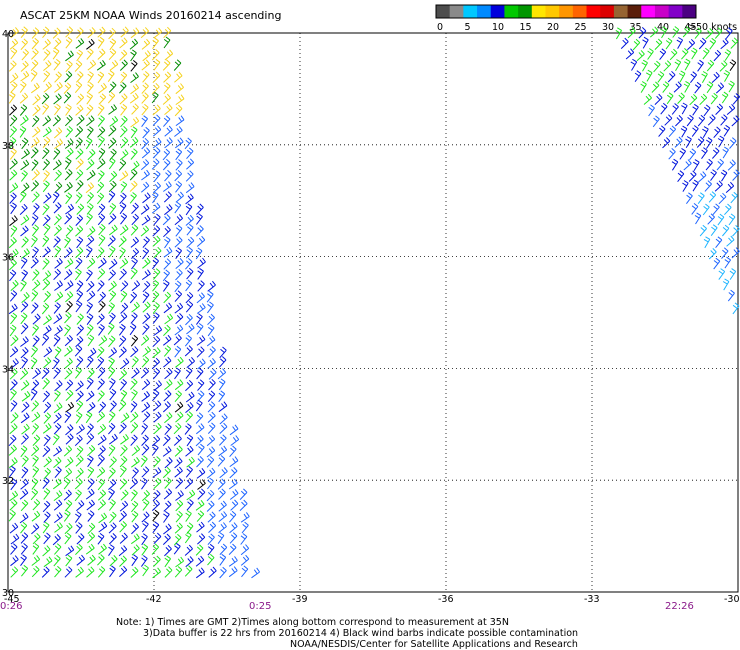 This screenshot has height=650, width=740. Describe the element at coordinates (712, 27) in the screenshot. I see `legend-unit-label: >50 knots` at that location.